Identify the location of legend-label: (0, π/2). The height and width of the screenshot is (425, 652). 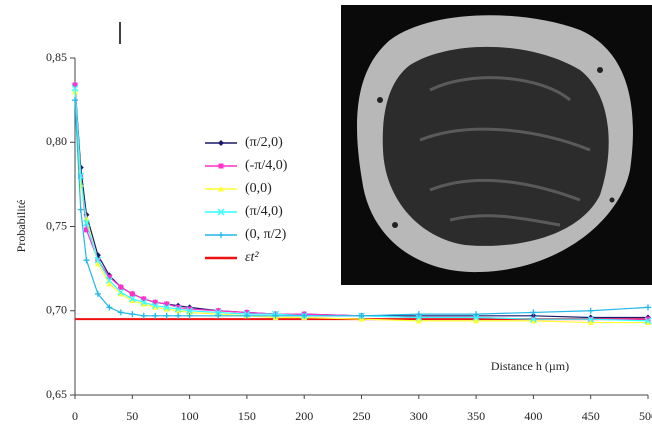
(266, 234).